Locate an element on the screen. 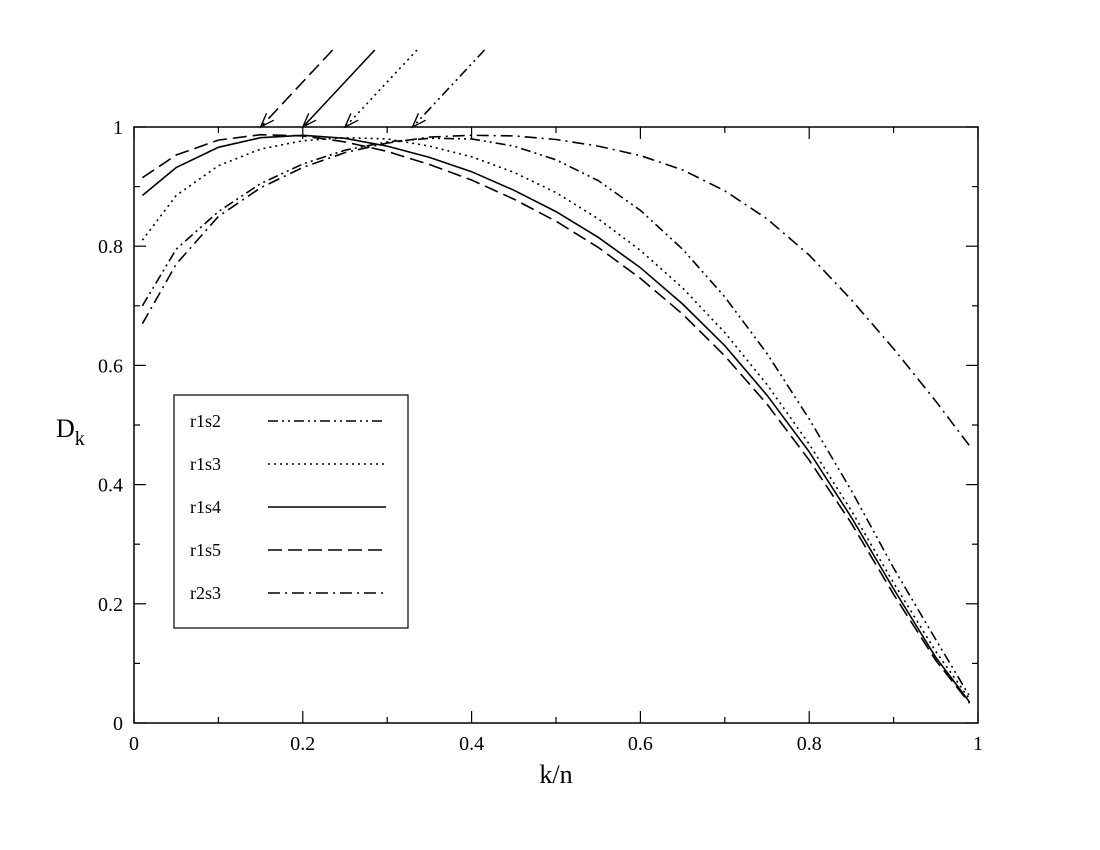 The height and width of the screenshot is (850, 1100). y-tick-label: 0.4 is located at coordinates (110, 486).